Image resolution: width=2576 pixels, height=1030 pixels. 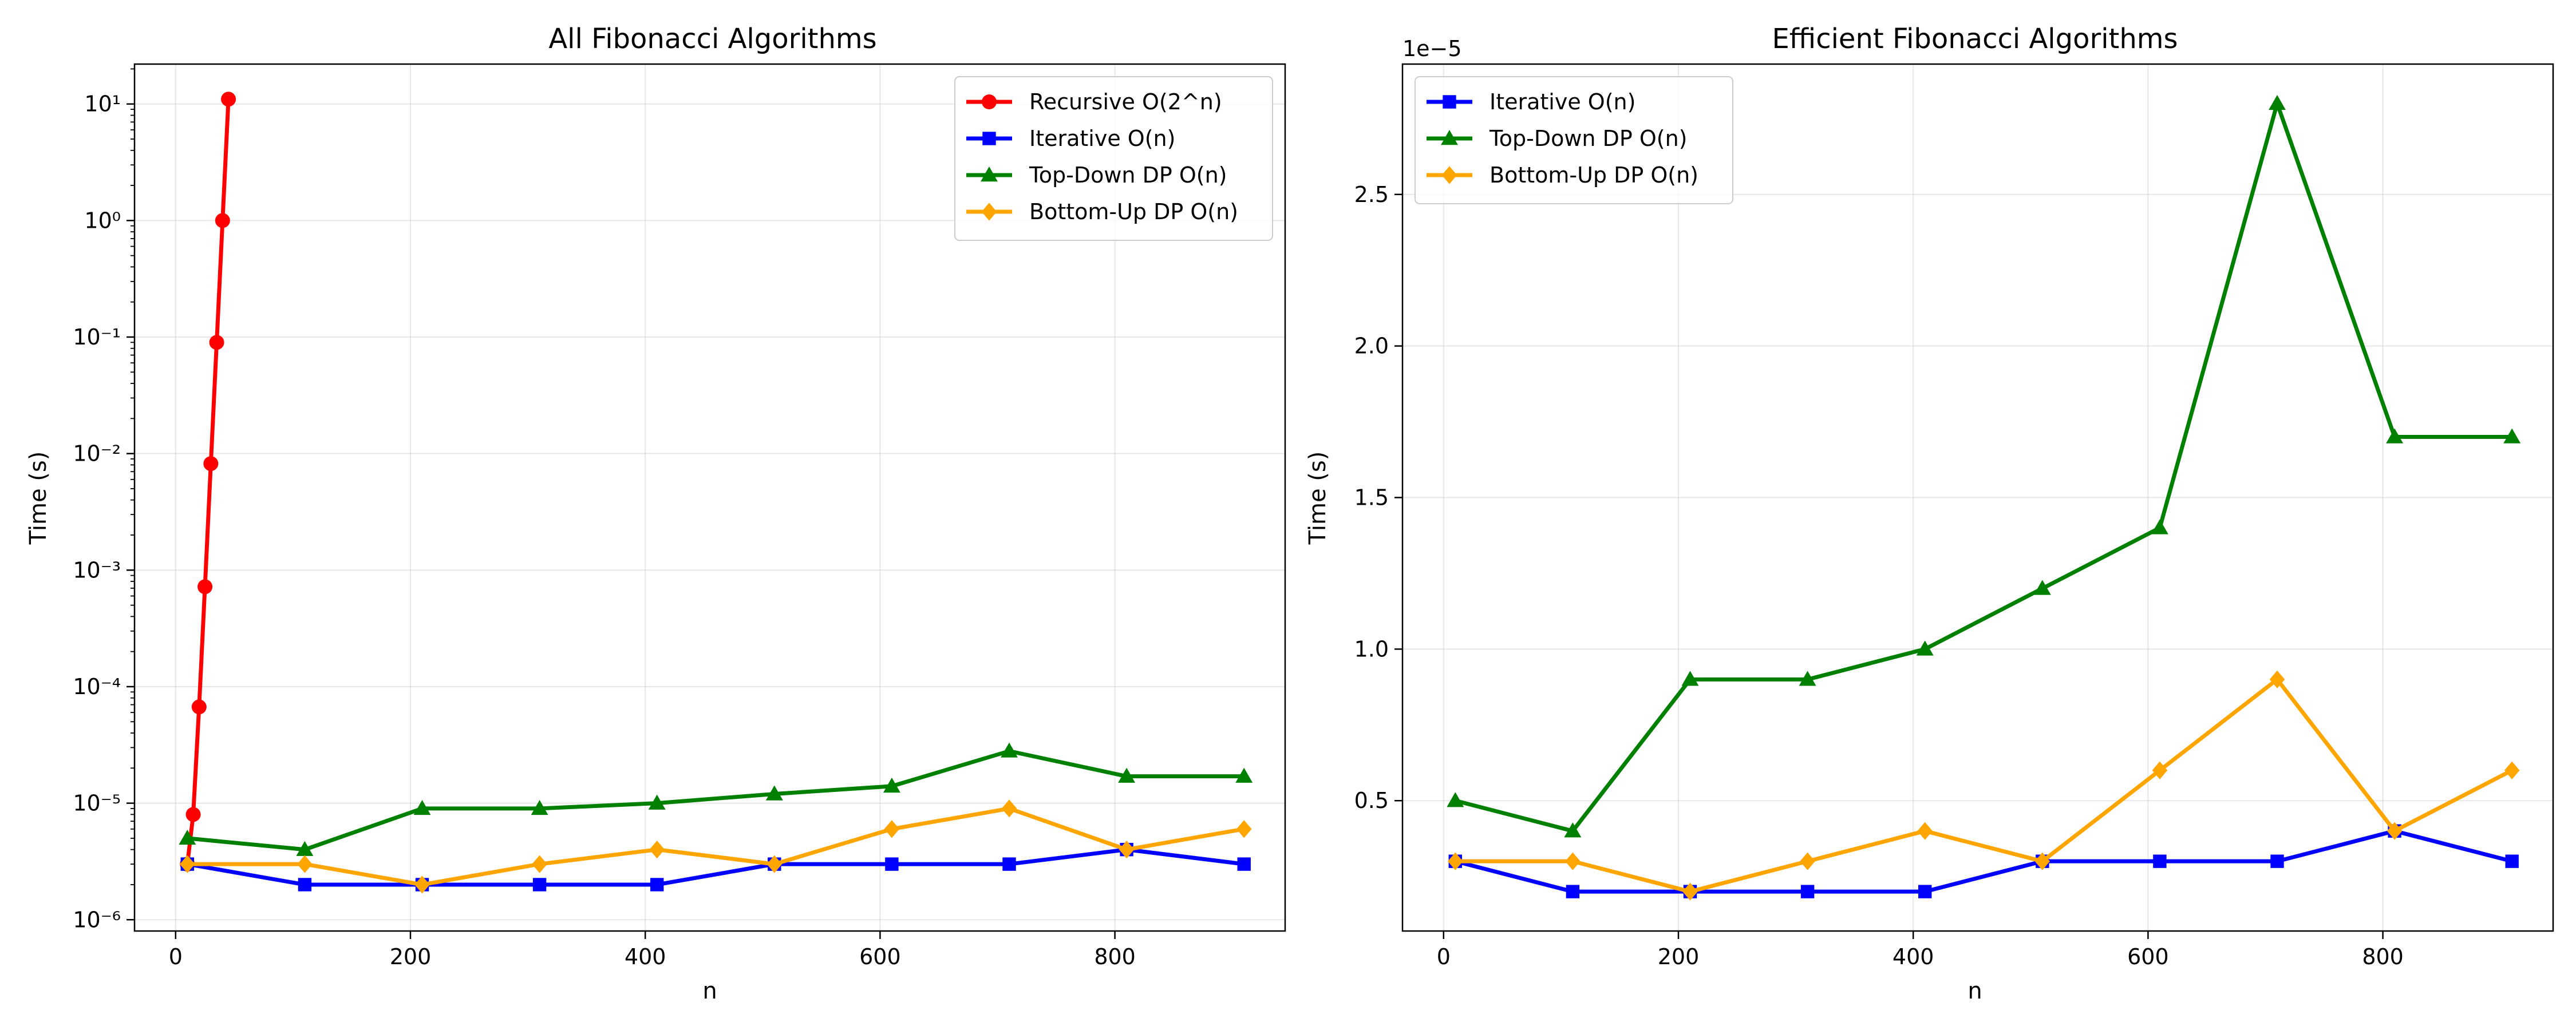 I want to click on legend-marker-square, so click(x=1449, y=102).